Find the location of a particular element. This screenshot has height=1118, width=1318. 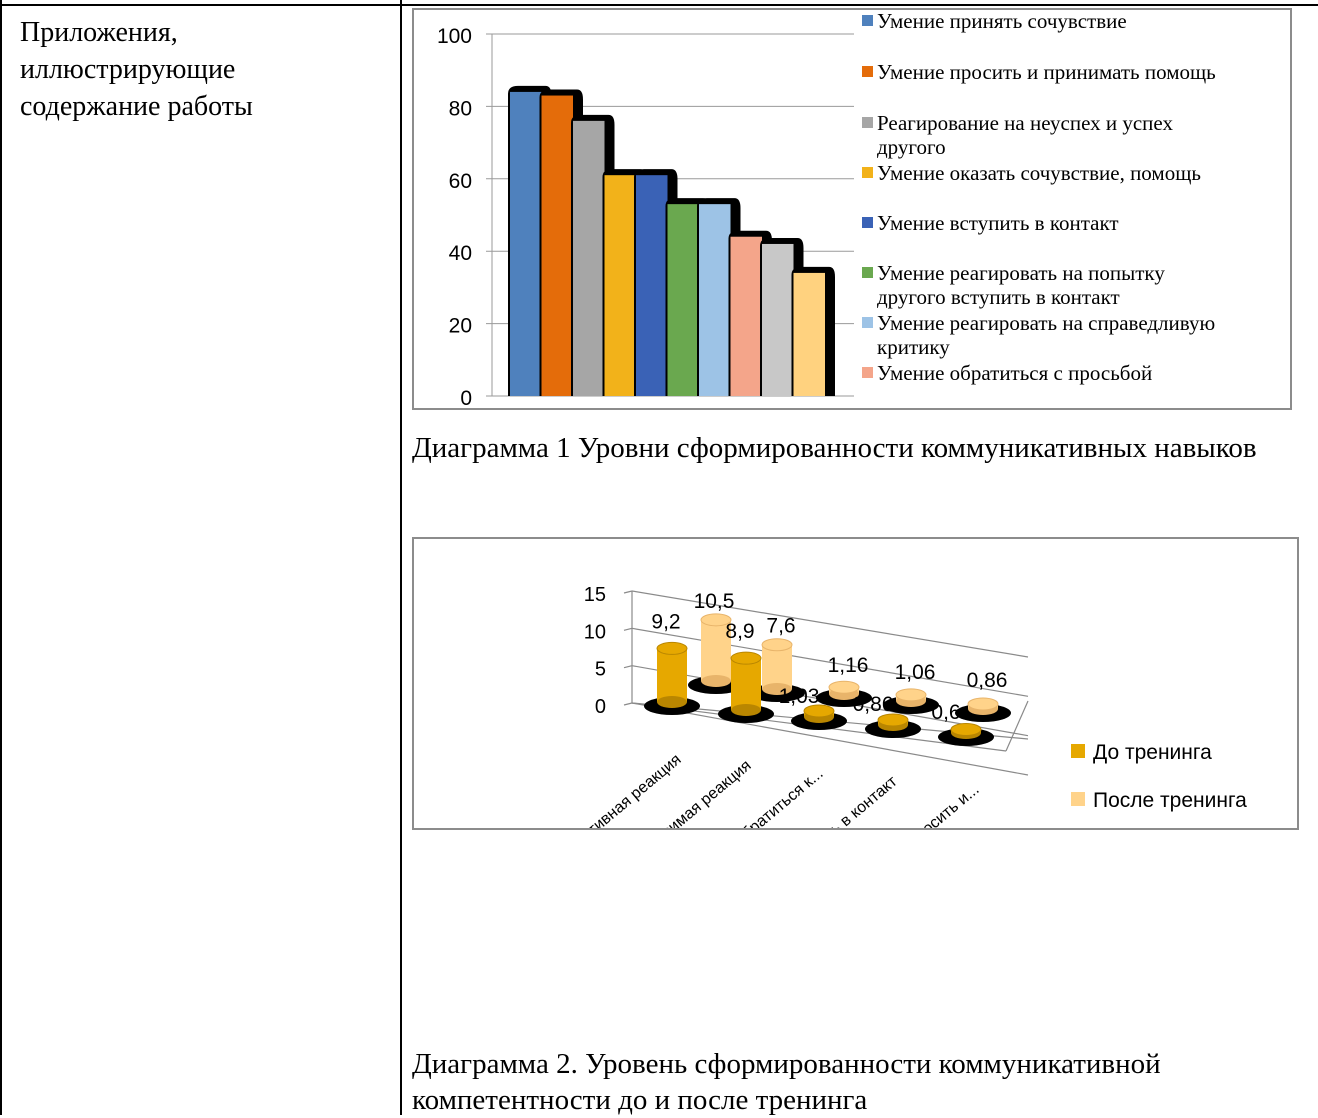

chart1-y-tick-label: 40 is located at coordinates (460, 253).